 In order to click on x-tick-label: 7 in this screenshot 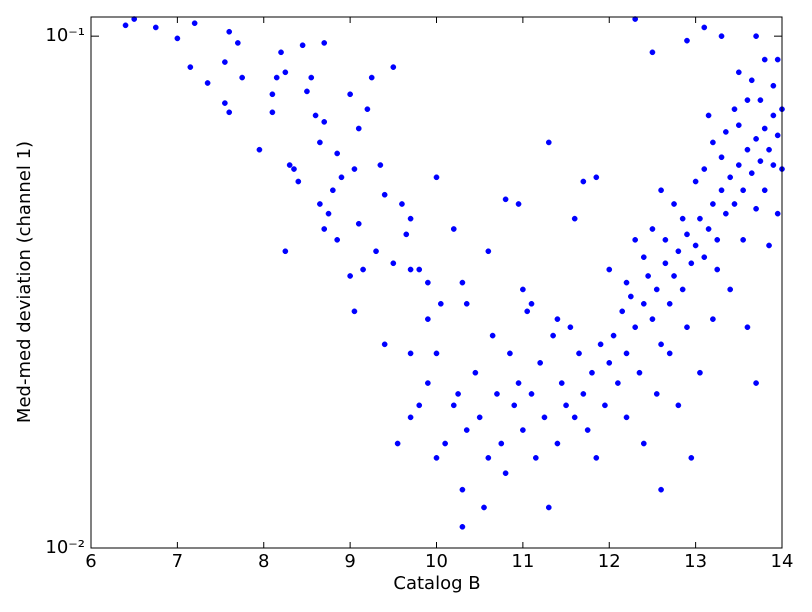, I will do `click(177, 561)`.